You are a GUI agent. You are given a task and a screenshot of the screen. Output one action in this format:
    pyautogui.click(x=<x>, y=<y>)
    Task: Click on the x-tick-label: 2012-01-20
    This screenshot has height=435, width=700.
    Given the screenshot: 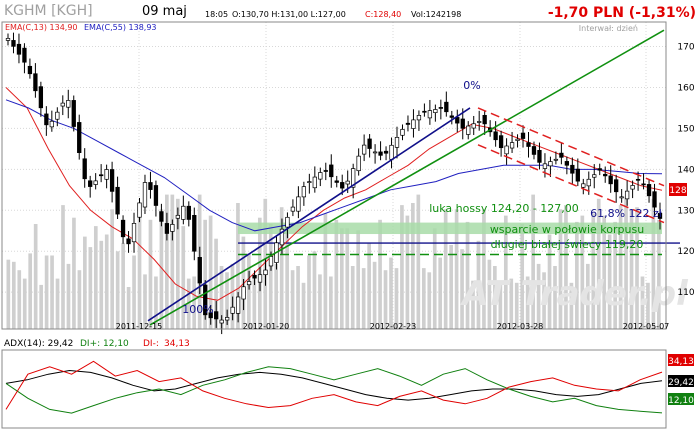 What is the action you would take?
    pyautogui.click(x=266, y=326)
    